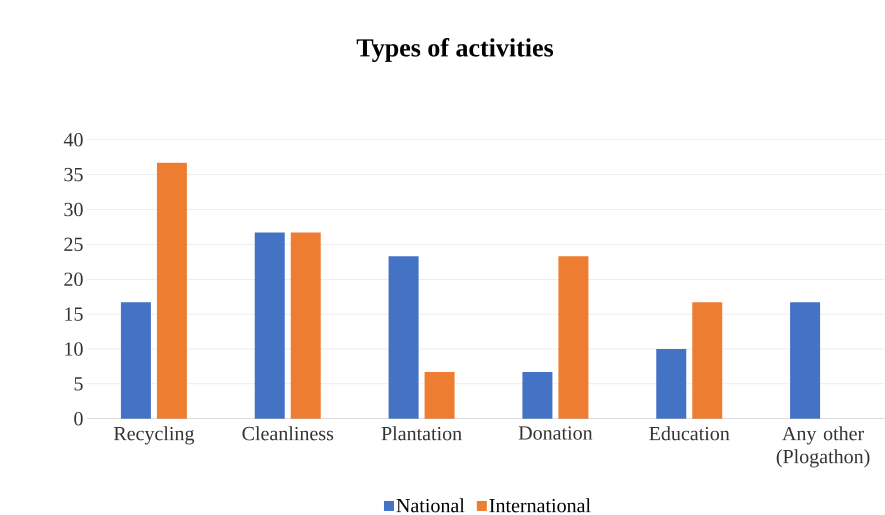  I want to click on x-tick-label: Recycling, so click(154, 435).